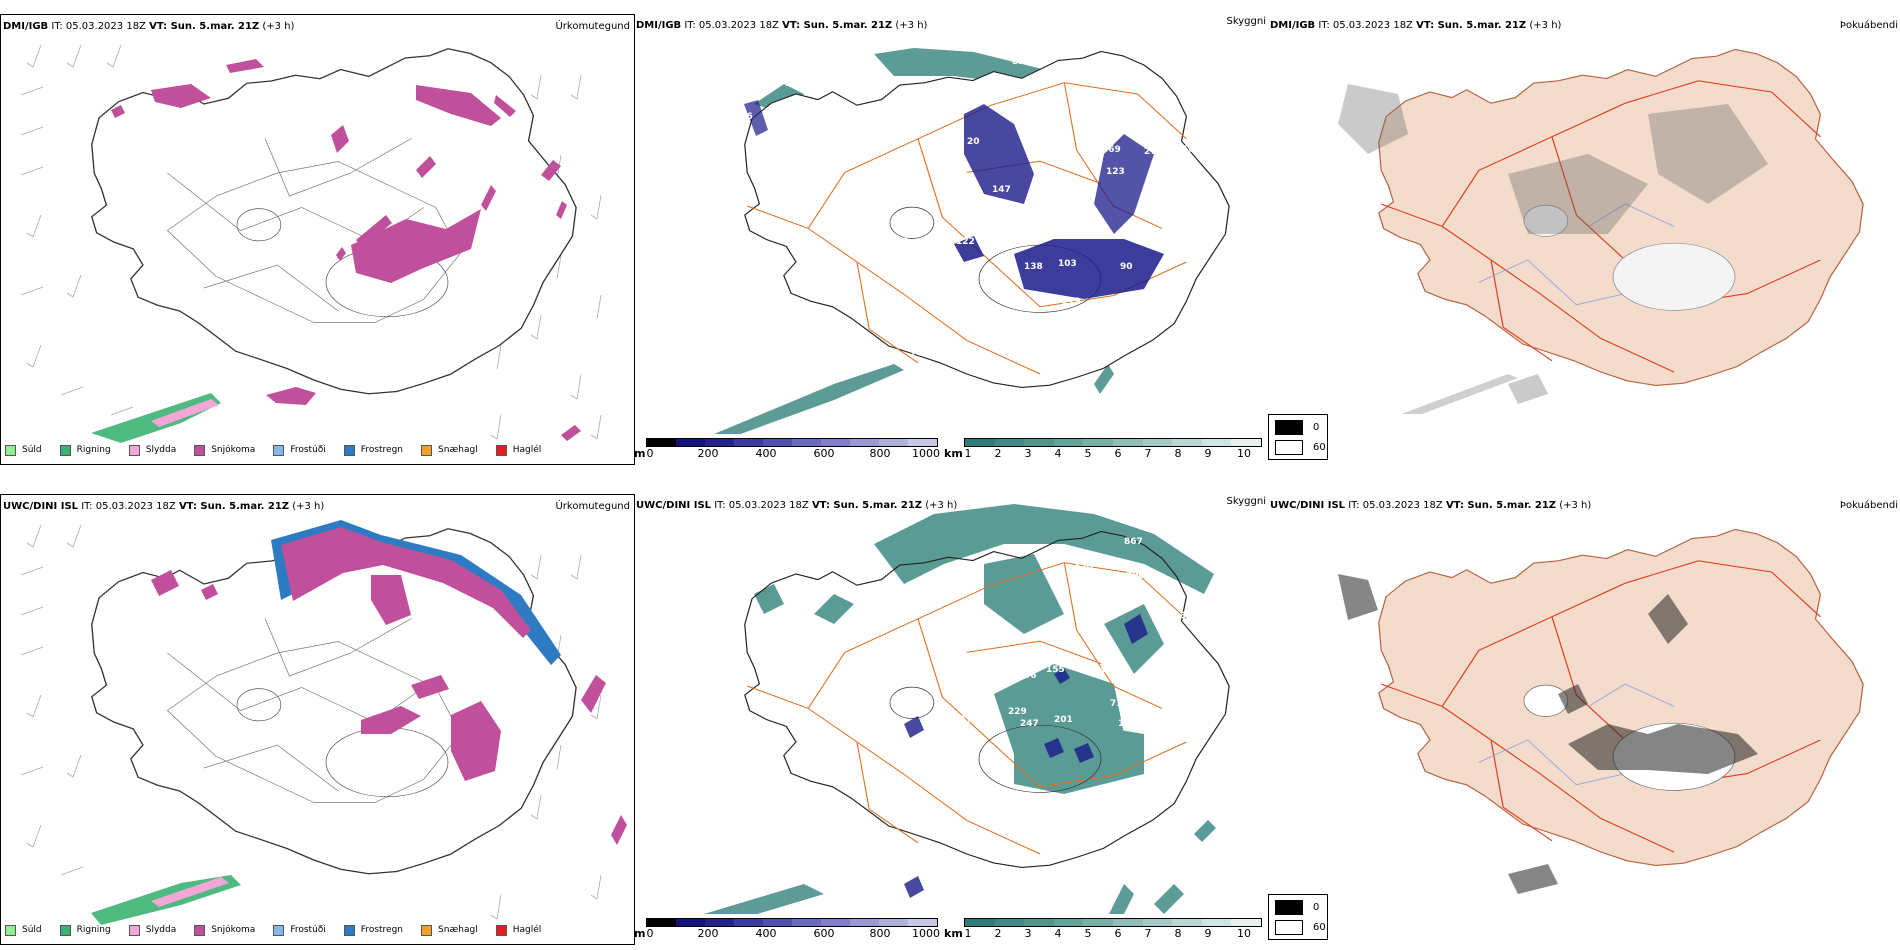 The height and width of the screenshot is (950, 1900). What do you see at coordinates (1067, 264) in the screenshot?
I see `svg-text: 103` at bounding box center [1067, 264].